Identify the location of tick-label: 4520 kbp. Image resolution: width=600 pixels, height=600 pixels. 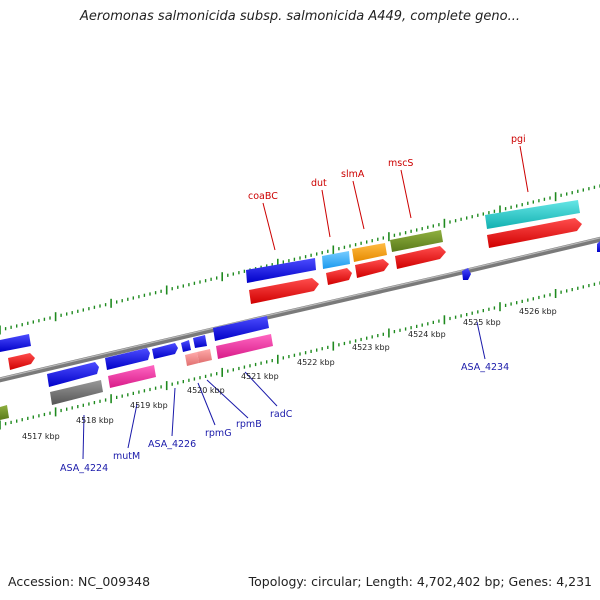
(206, 390).